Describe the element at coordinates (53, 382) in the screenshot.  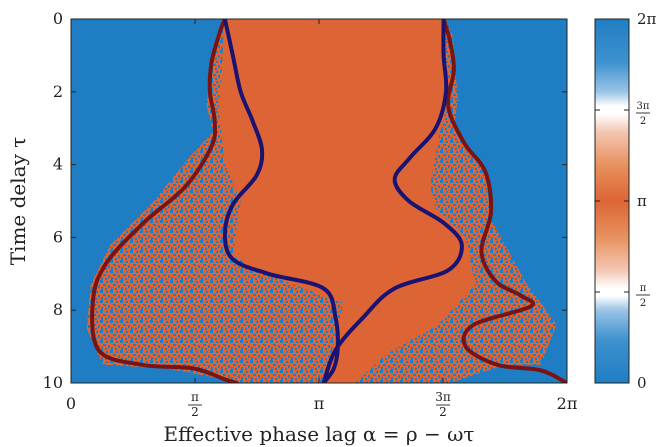
I see `y-tick-label: 10` at that location.